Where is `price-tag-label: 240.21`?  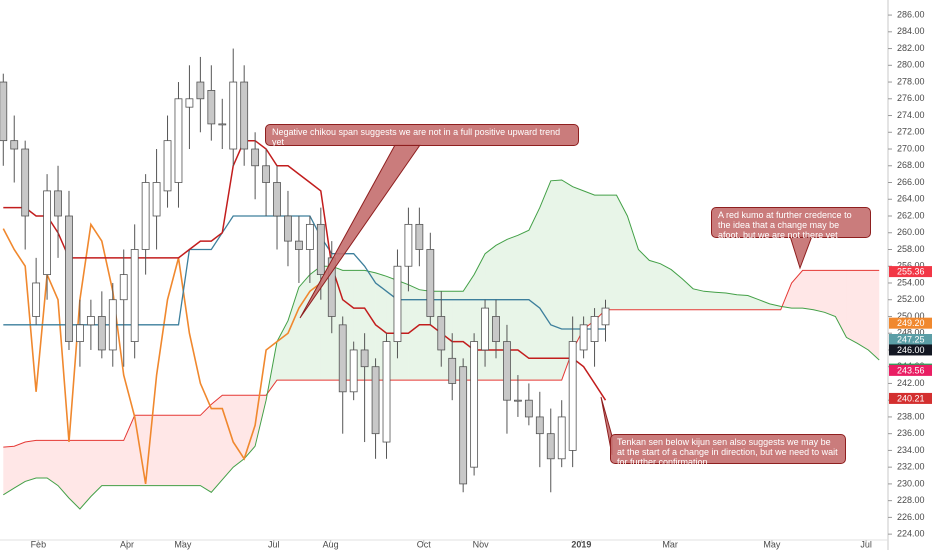
price-tag-label: 240.21 is located at coordinates (911, 398).